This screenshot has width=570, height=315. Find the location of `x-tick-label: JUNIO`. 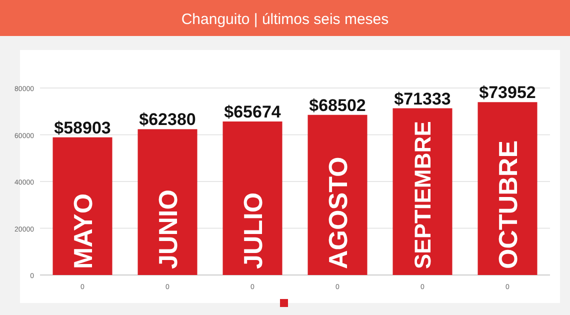

x-tick-label: JUNIO is located at coordinates (167, 229).